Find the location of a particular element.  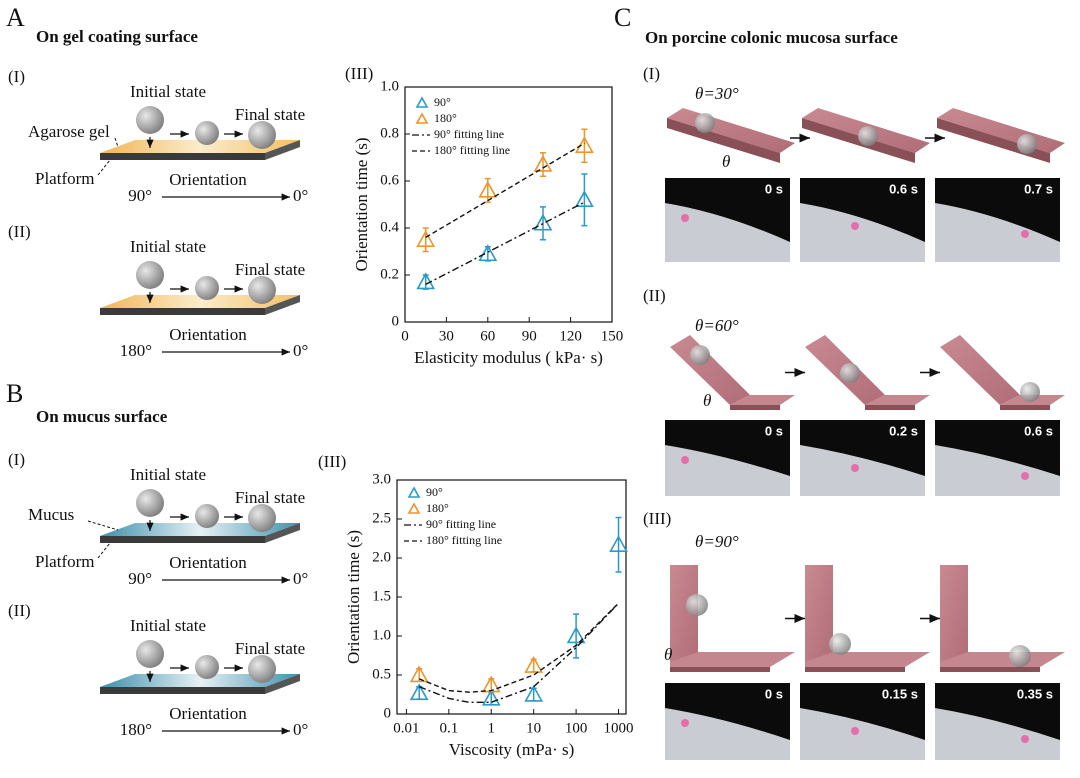

x-tick-label: 90 is located at coordinates (529, 336).